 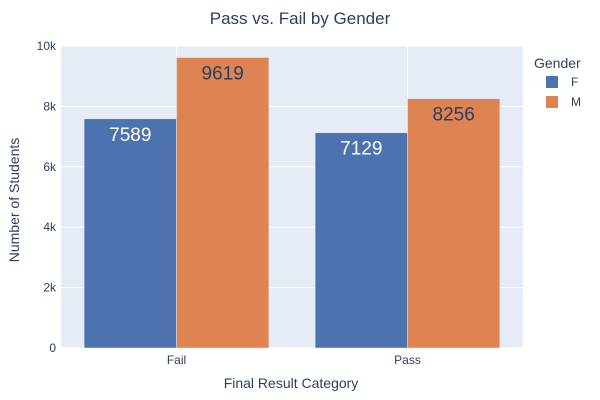 What do you see at coordinates (300, 18) in the screenshot?
I see `chart-title: Pass vs. Fail by Gender` at bounding box center [300, 18].